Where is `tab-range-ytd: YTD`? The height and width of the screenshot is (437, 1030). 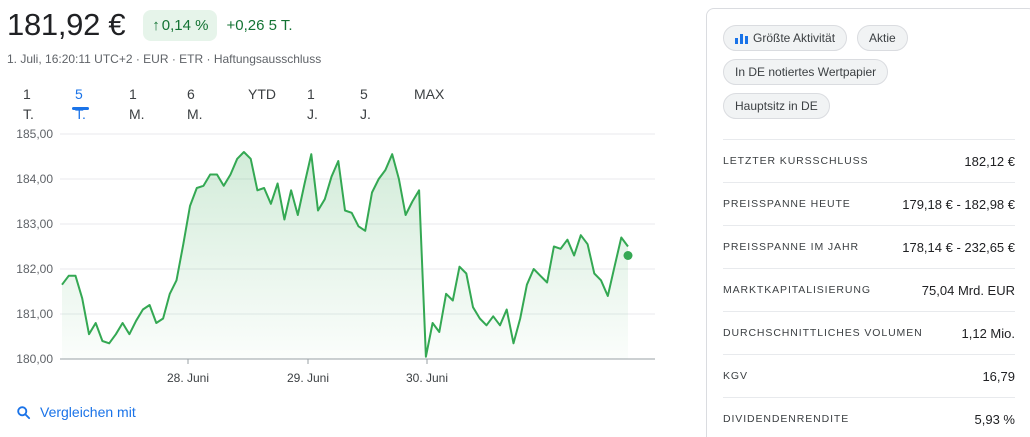 tab-range-ytd: YTD is located at coordinates (262, 94).